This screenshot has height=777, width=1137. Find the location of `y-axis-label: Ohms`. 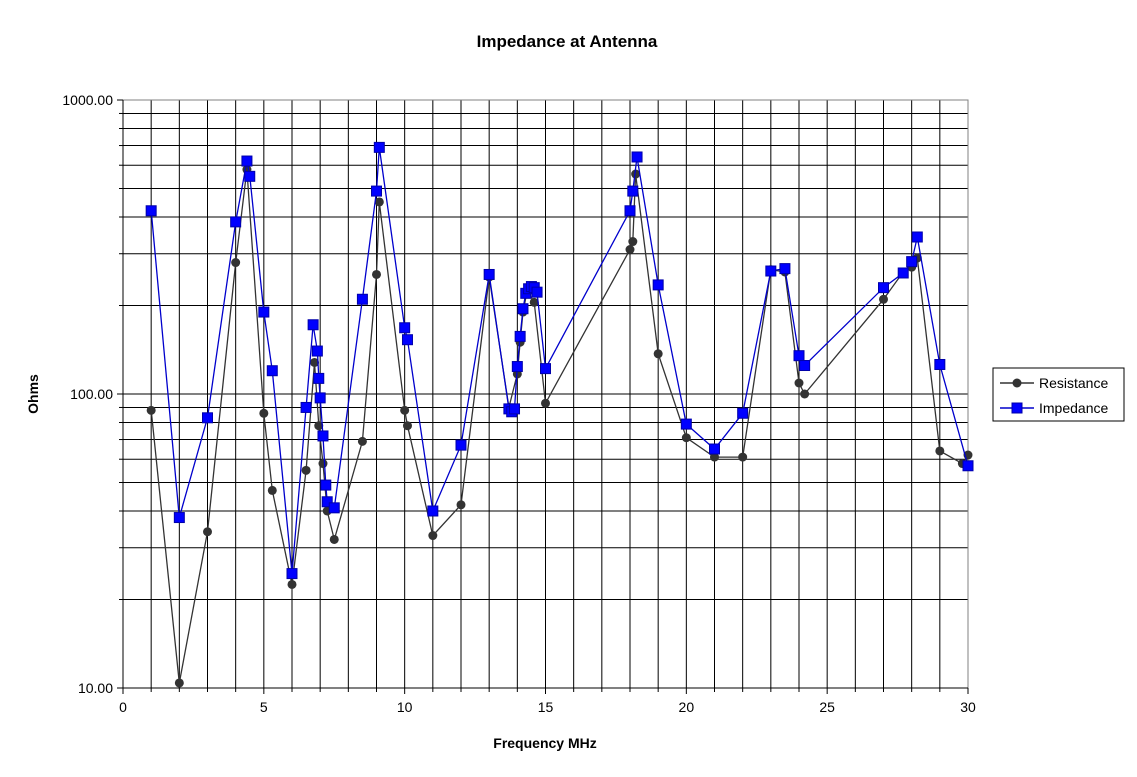

y-axis-label: Ohms is located at coordinates (33, 394).